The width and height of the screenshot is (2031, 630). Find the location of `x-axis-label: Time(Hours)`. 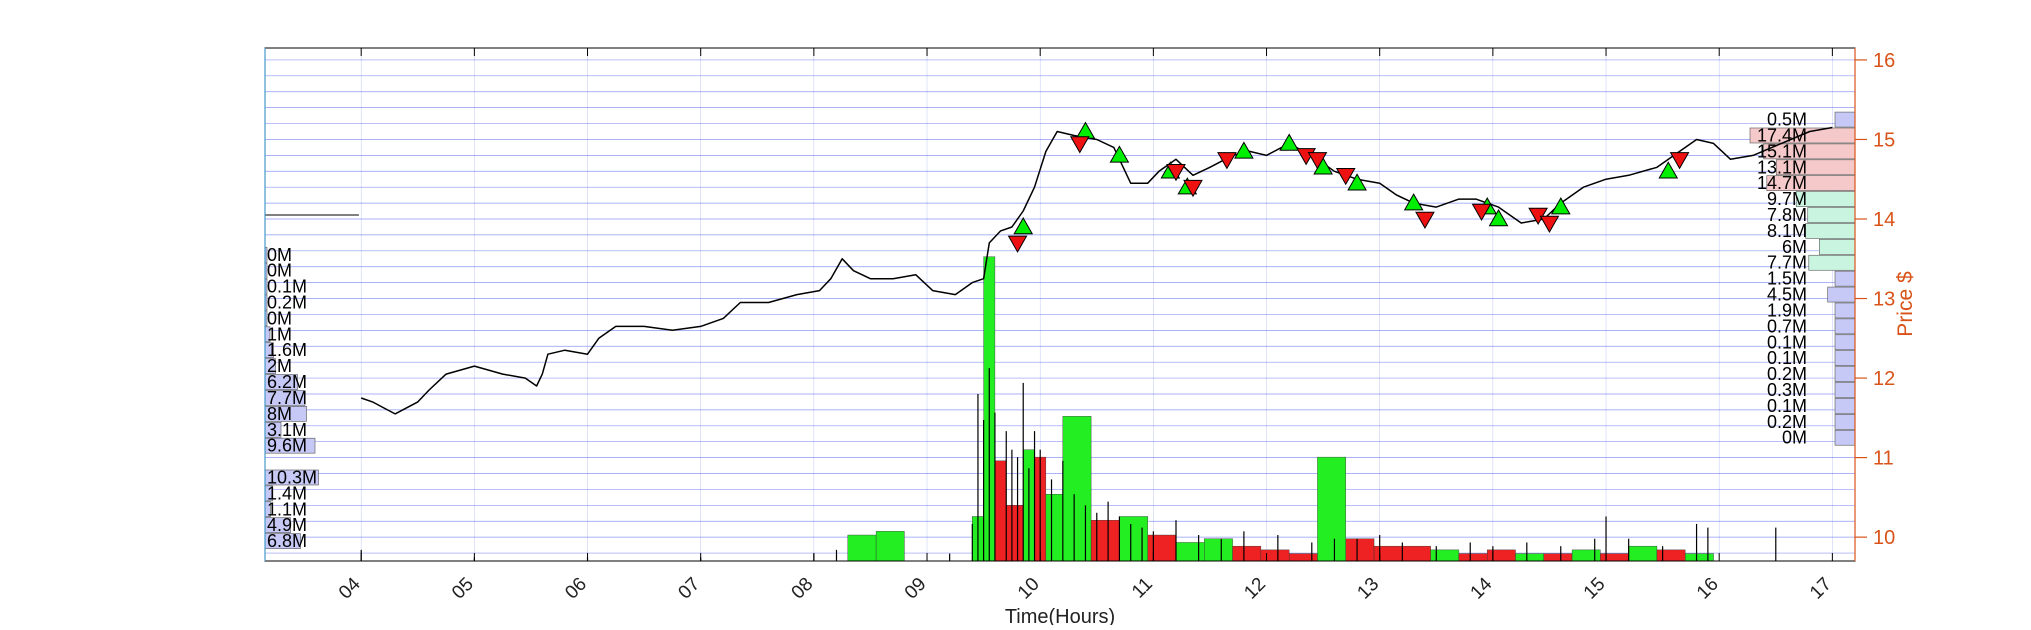

x-axis-label: Time(Hours) is located at coordinates (1060, 615).